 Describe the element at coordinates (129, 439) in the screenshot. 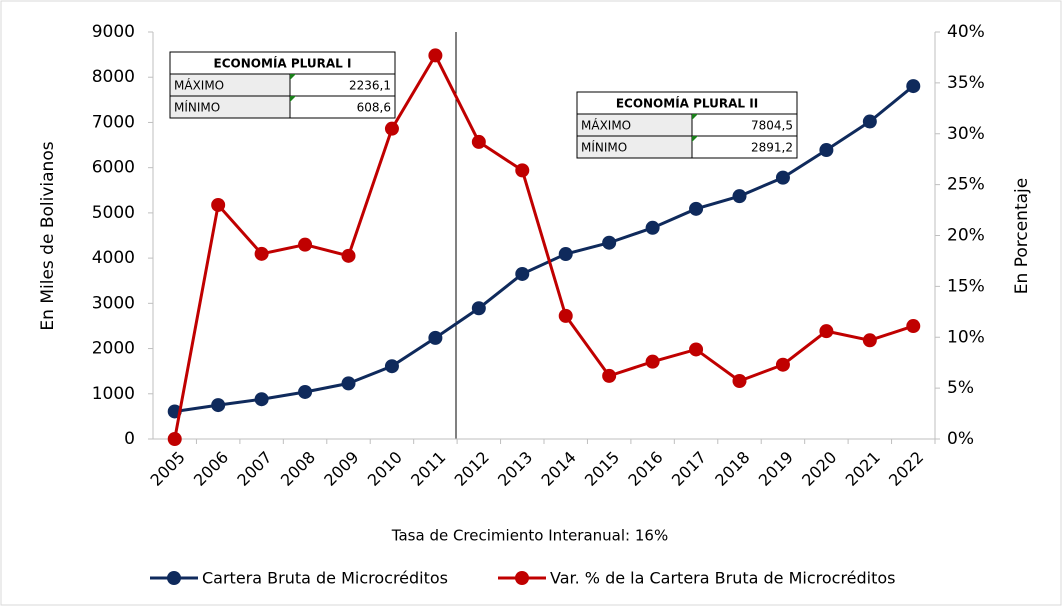

I see `y-tick-label: 0` at that location.